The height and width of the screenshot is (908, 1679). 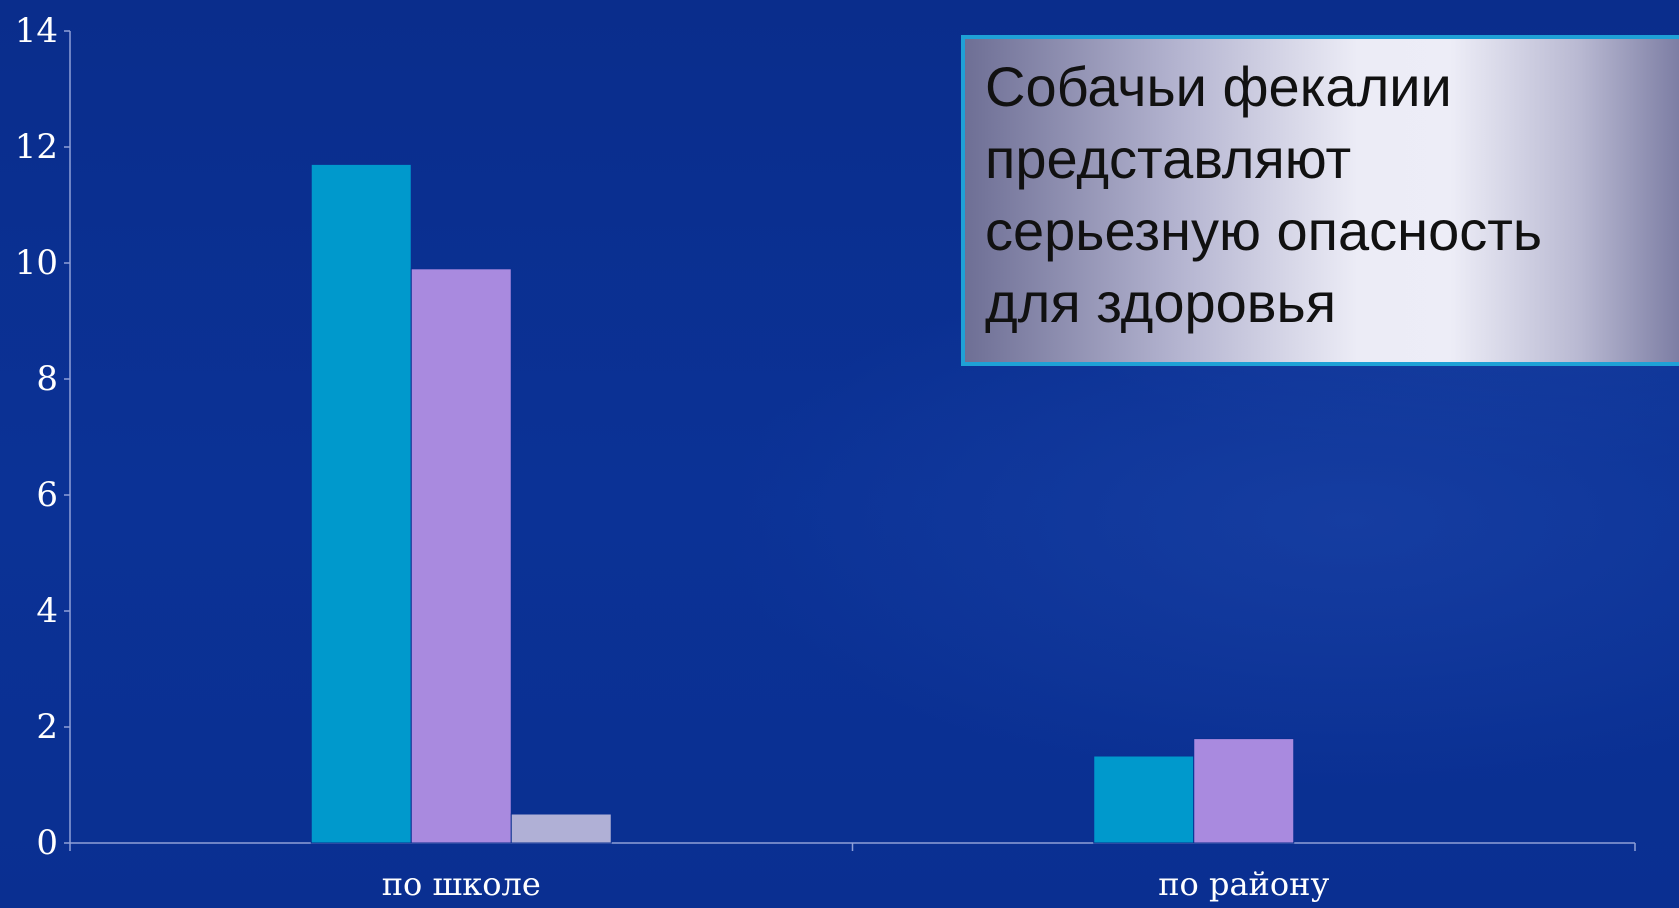 I want to click on x-category-label: по школе, so click(x=461, y=884).